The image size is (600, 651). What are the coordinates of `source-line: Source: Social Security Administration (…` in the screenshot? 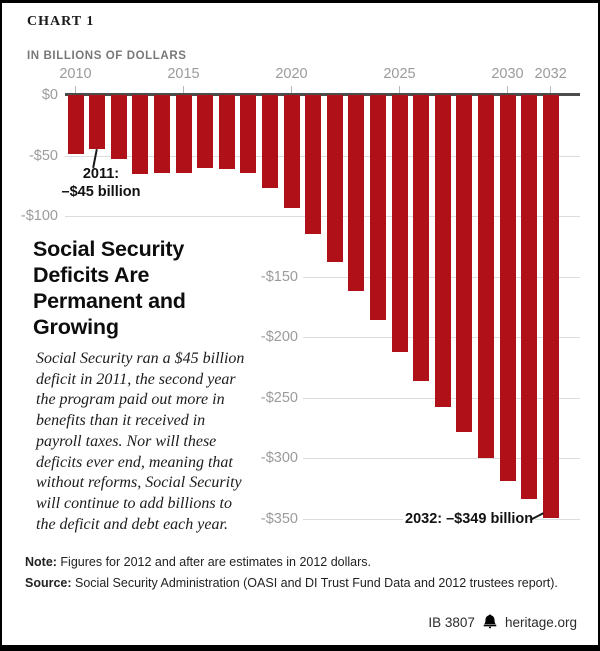 It's located at (305, 583).